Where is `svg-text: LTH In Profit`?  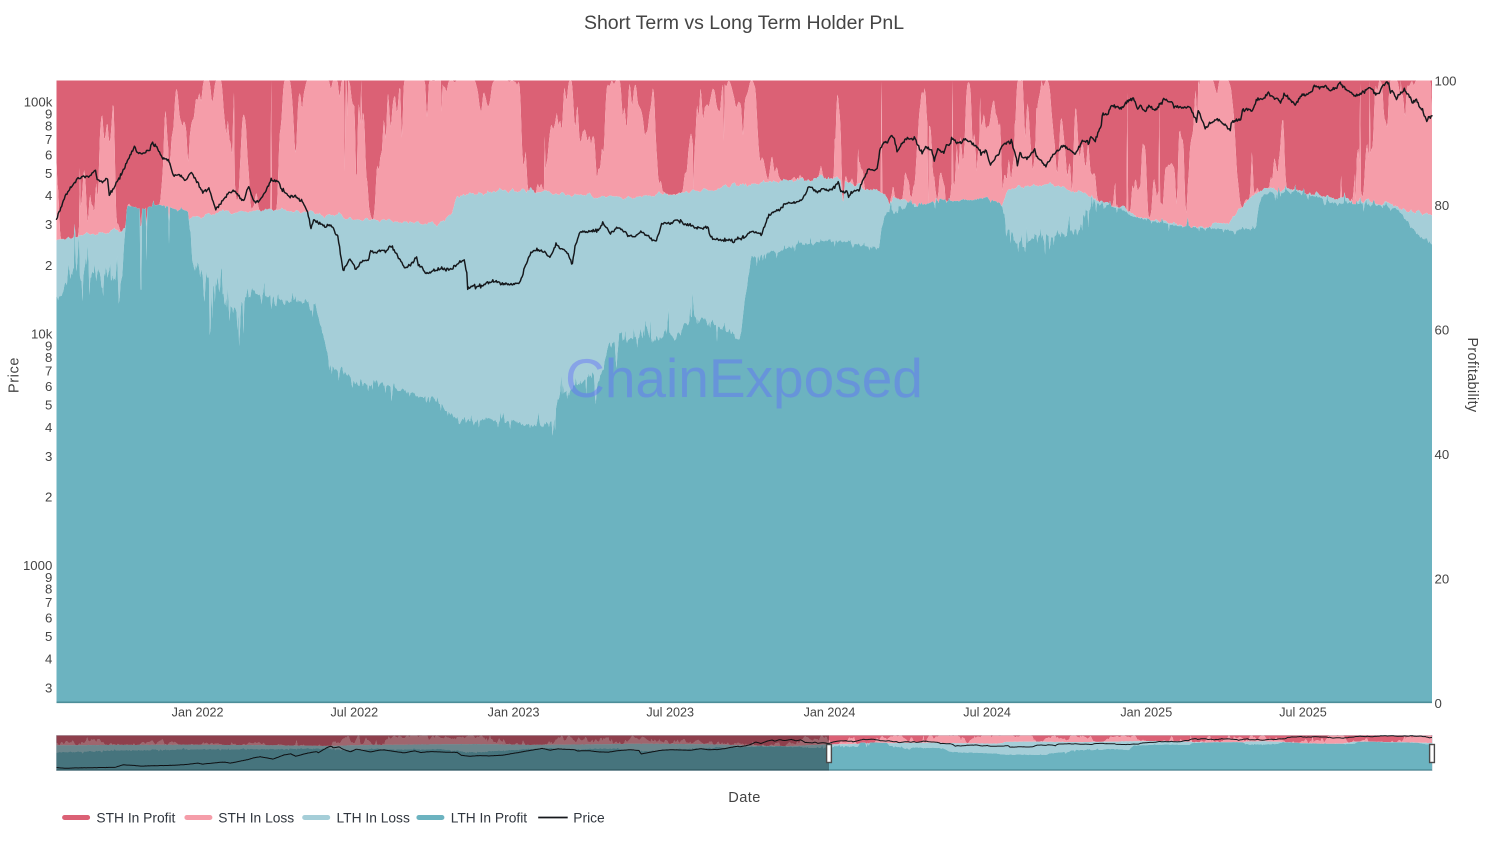
svg-text: LTH In Profit is located at coordinates (489, 817).